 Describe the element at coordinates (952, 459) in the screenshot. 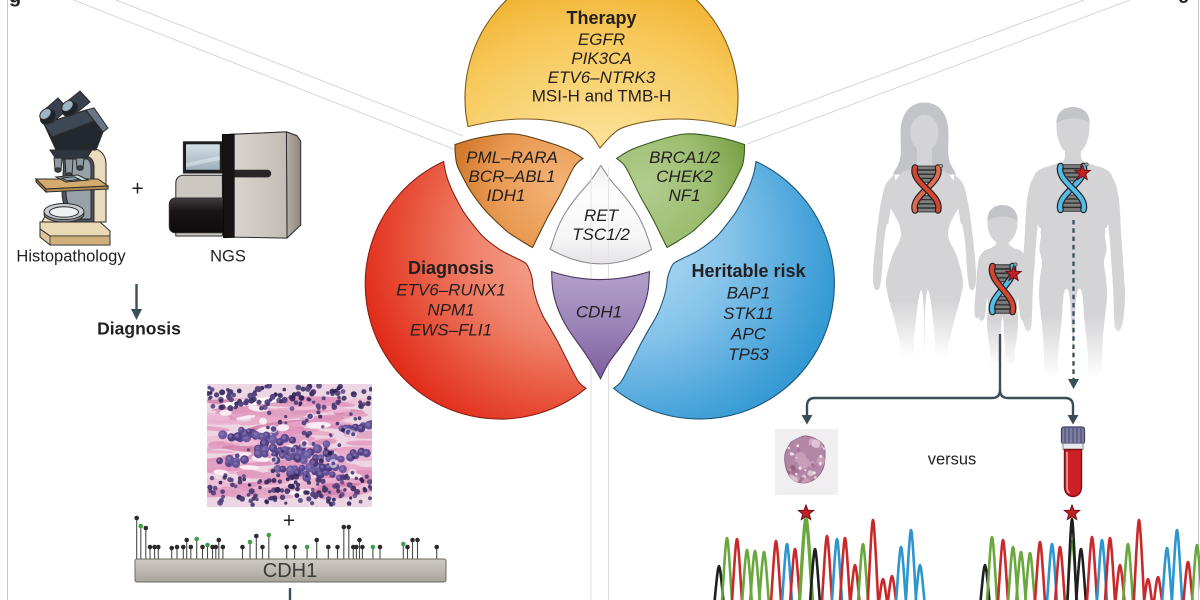

I see `svg-text: versus` at that location.